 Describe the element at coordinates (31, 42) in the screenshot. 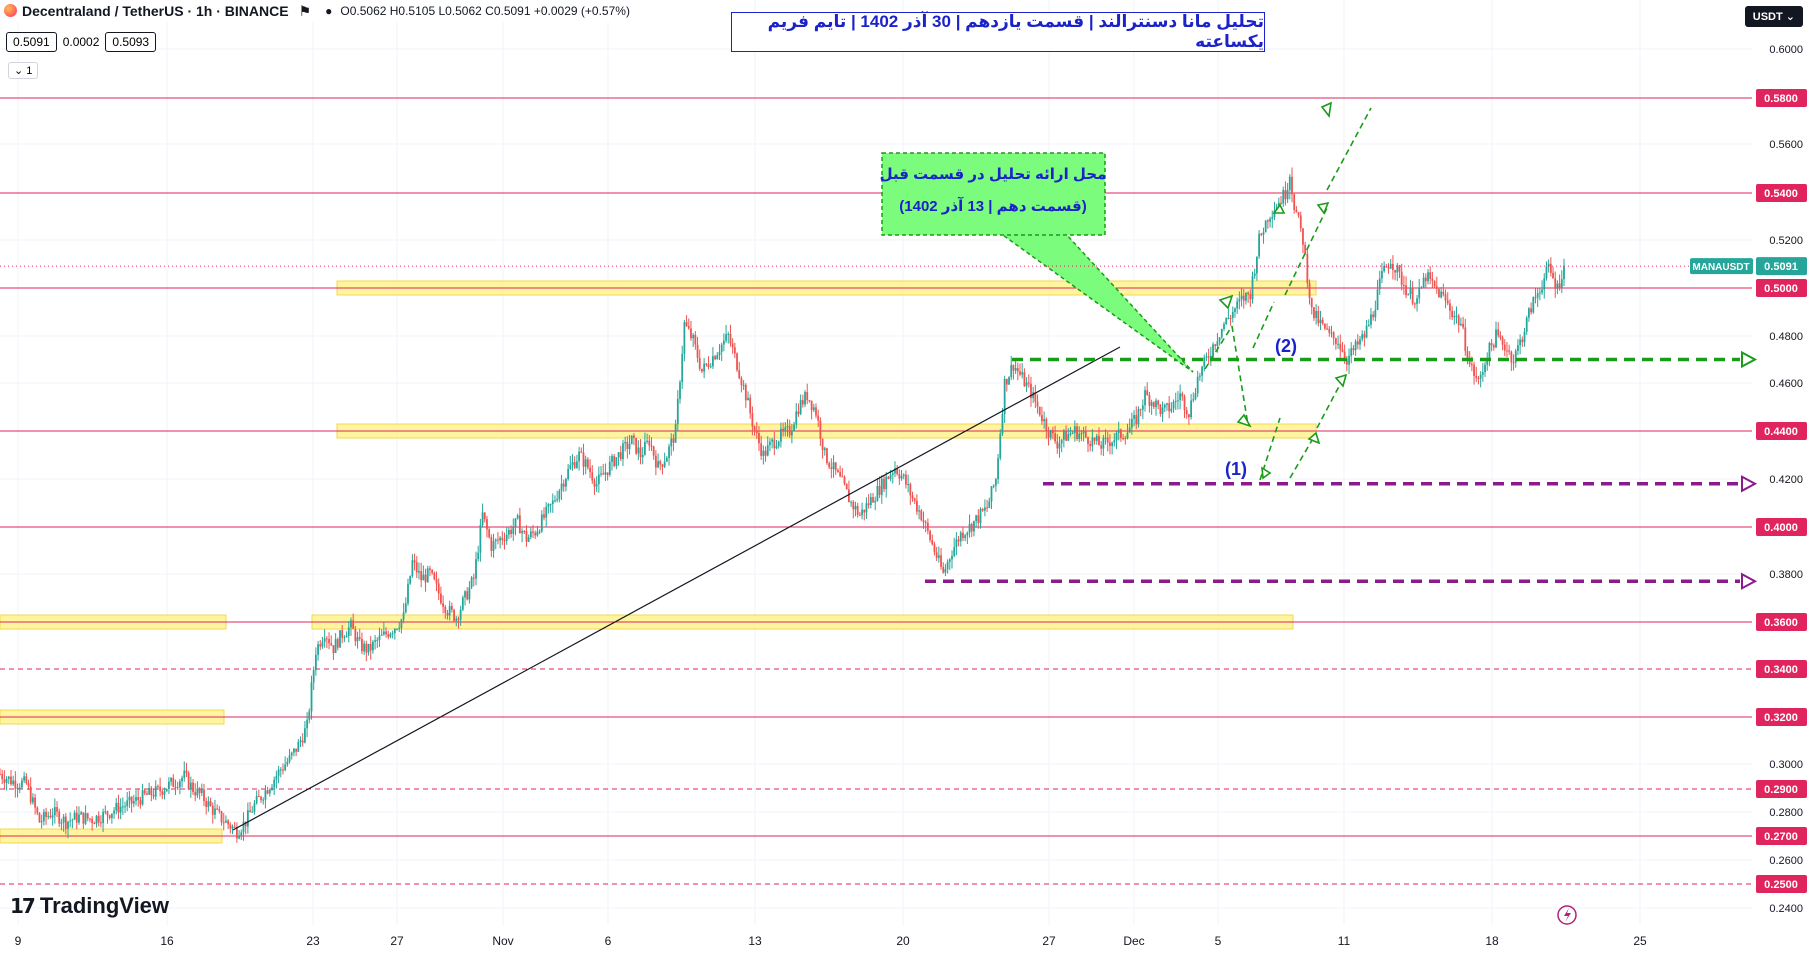

I see `bid-price: 0.5091` at that location.